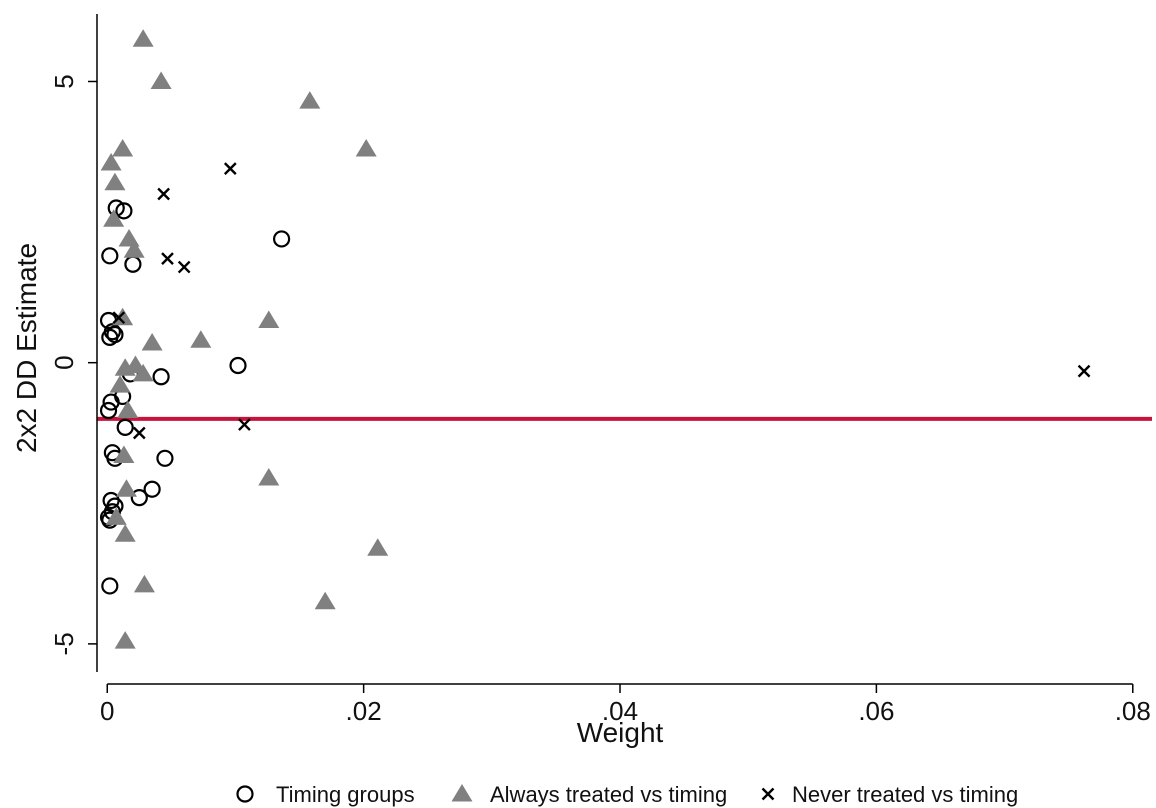 This screenshot has height=808, width=1156. What do you see at coordinates (345, 794) in the screenshot?
I see `legend-label: Timing groups` at bounding box center [345, 794].